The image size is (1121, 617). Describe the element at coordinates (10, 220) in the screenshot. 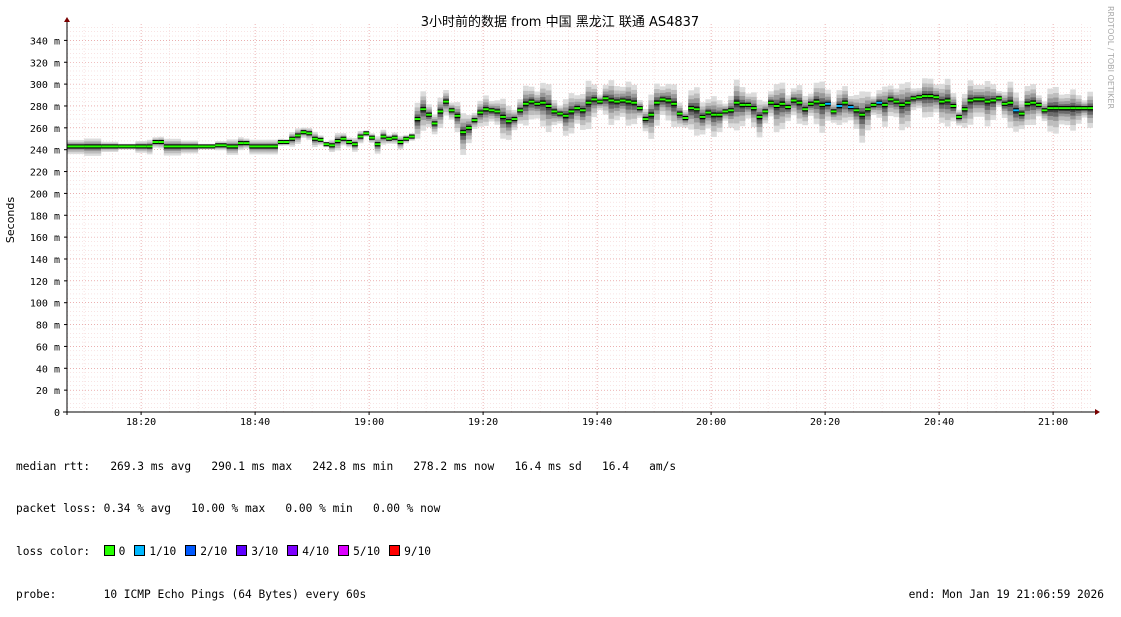

I see `y-axis-label: Seconds` at that location.